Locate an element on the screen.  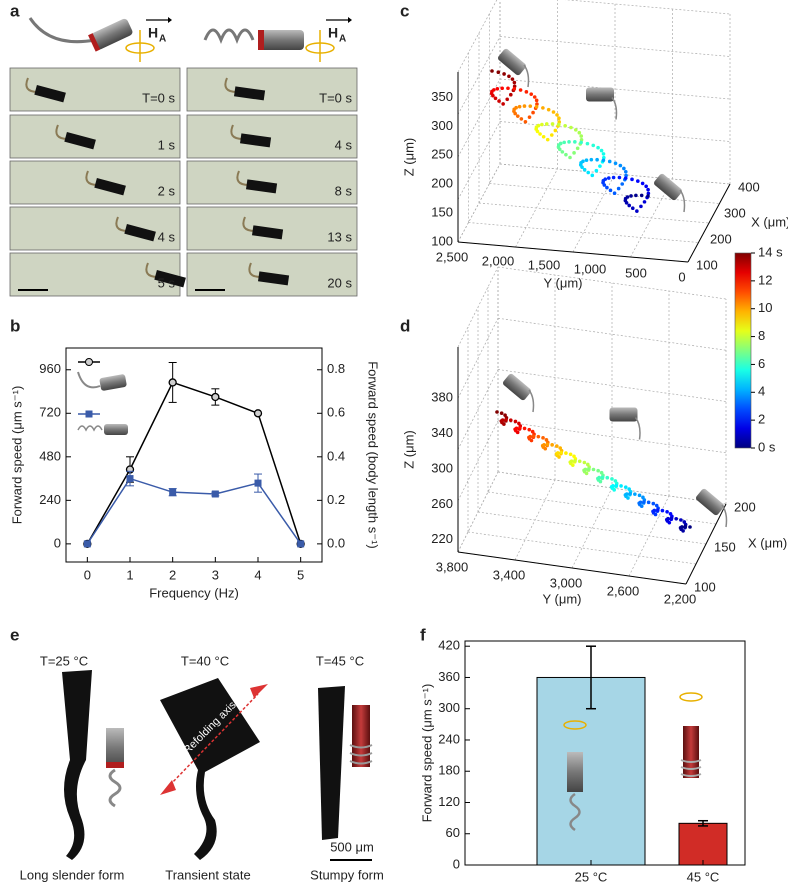
y2-tick-label: 0.0 is located at coordinates (336, 542).